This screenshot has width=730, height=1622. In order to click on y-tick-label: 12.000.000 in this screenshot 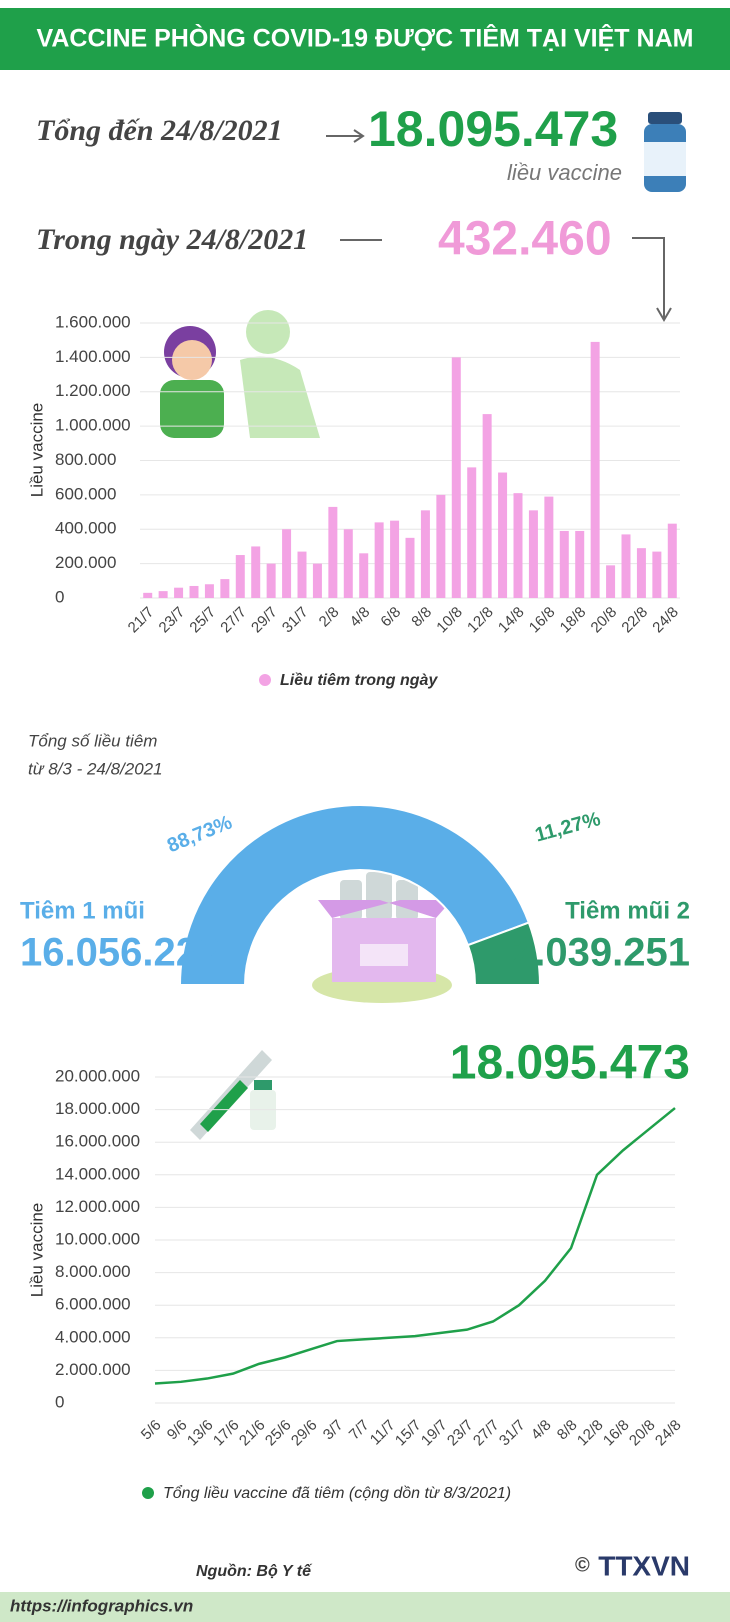, I will do `click(97, 1206)`.